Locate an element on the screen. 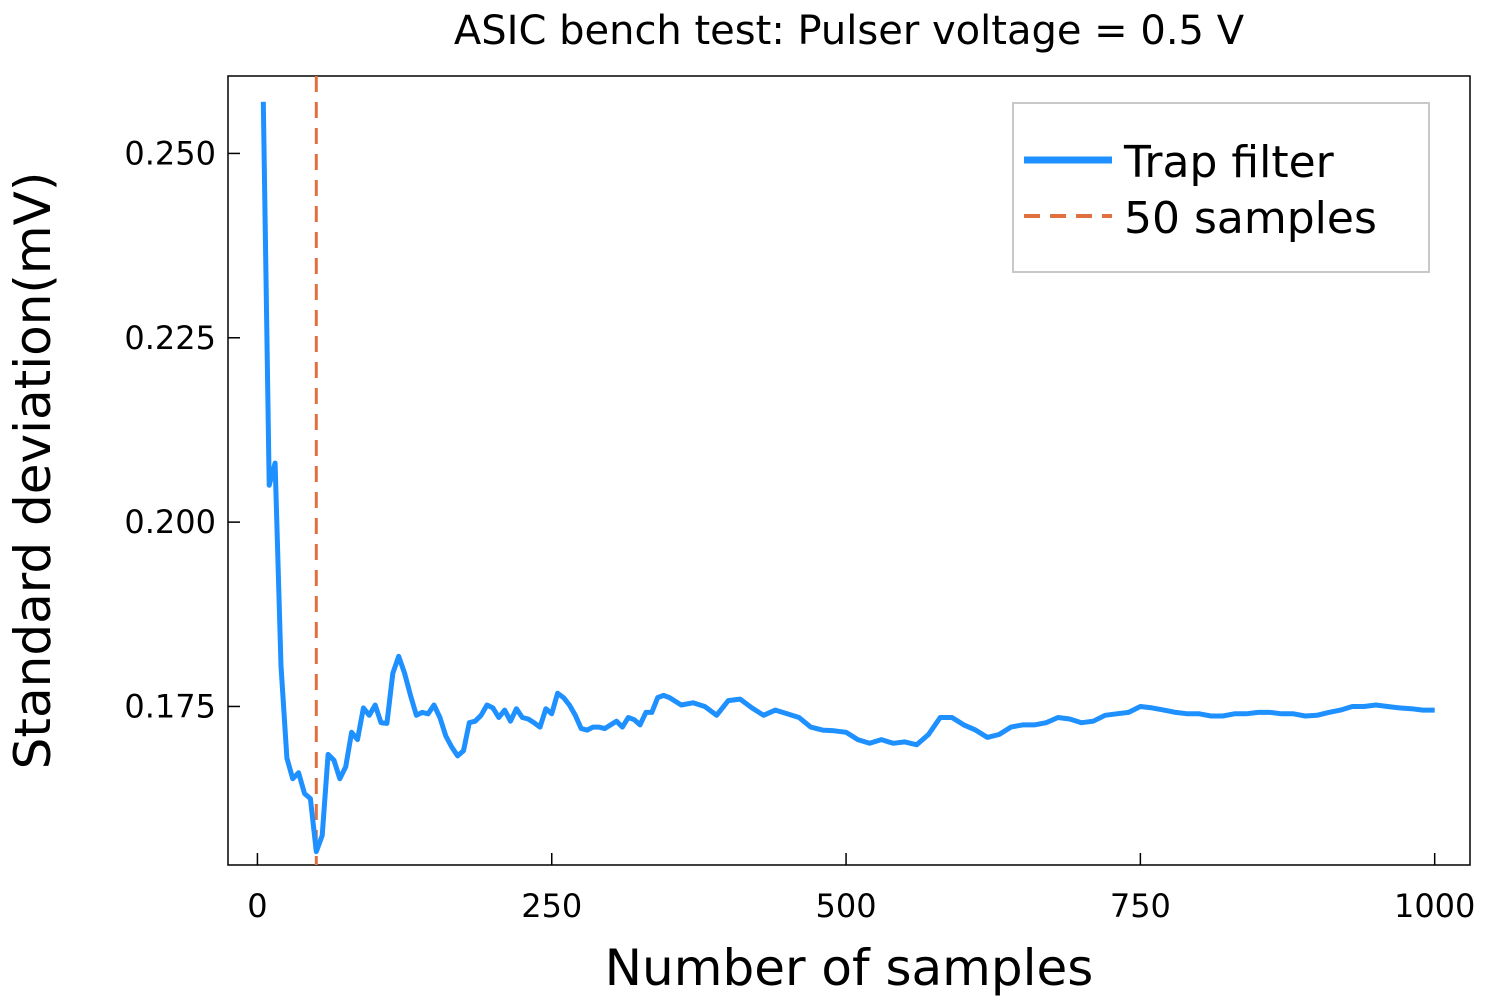 Image resolution: width=1500 pixels, height=1000 pixels. y-tick-label: 0.225 is located at coordinates (170, 338).